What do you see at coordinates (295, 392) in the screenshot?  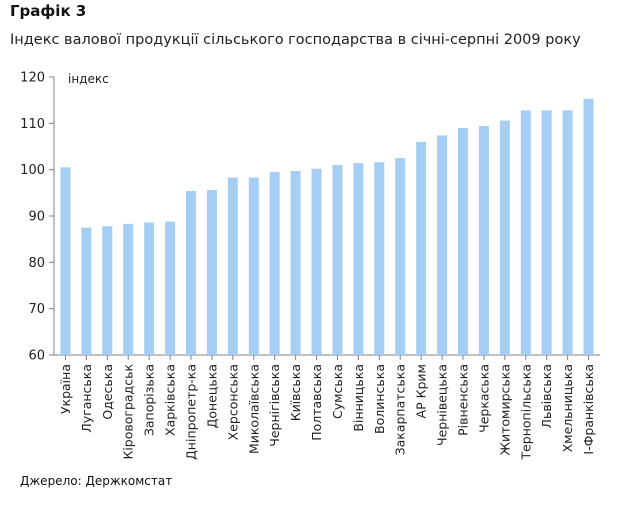 I see `x-tick-label: Київська` at bounding box center [295, 392].